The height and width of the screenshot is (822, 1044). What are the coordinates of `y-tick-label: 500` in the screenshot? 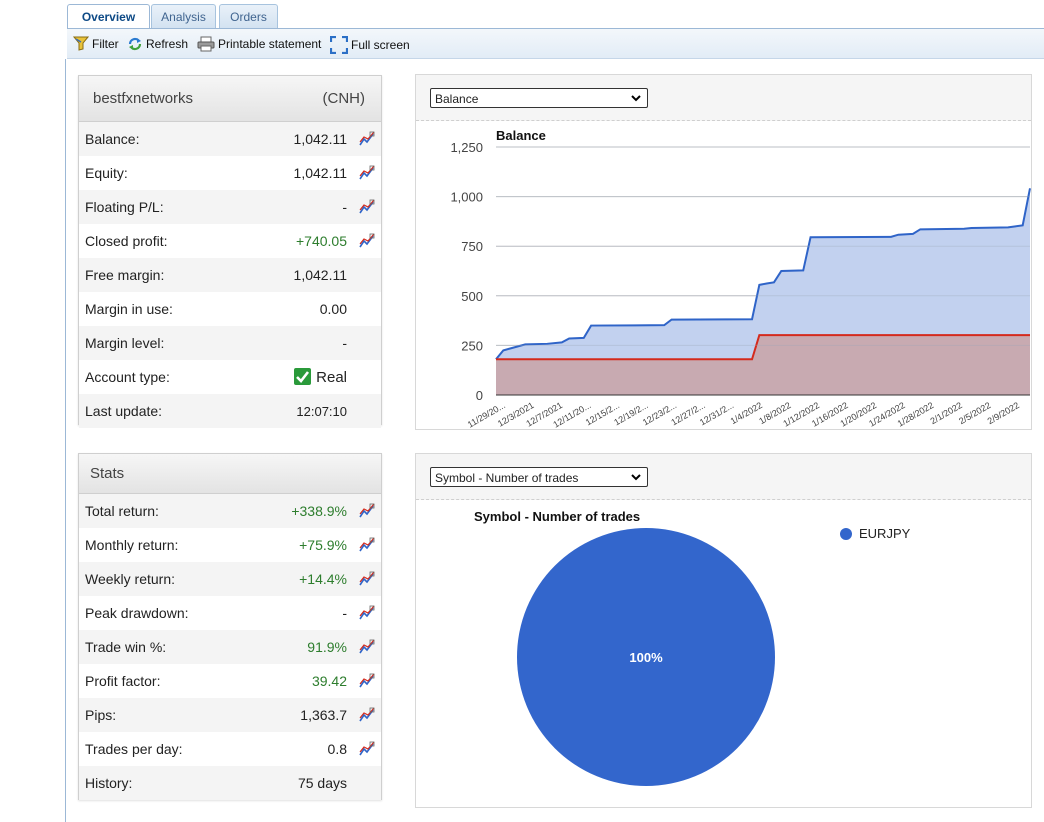 It's located at (472, 296).